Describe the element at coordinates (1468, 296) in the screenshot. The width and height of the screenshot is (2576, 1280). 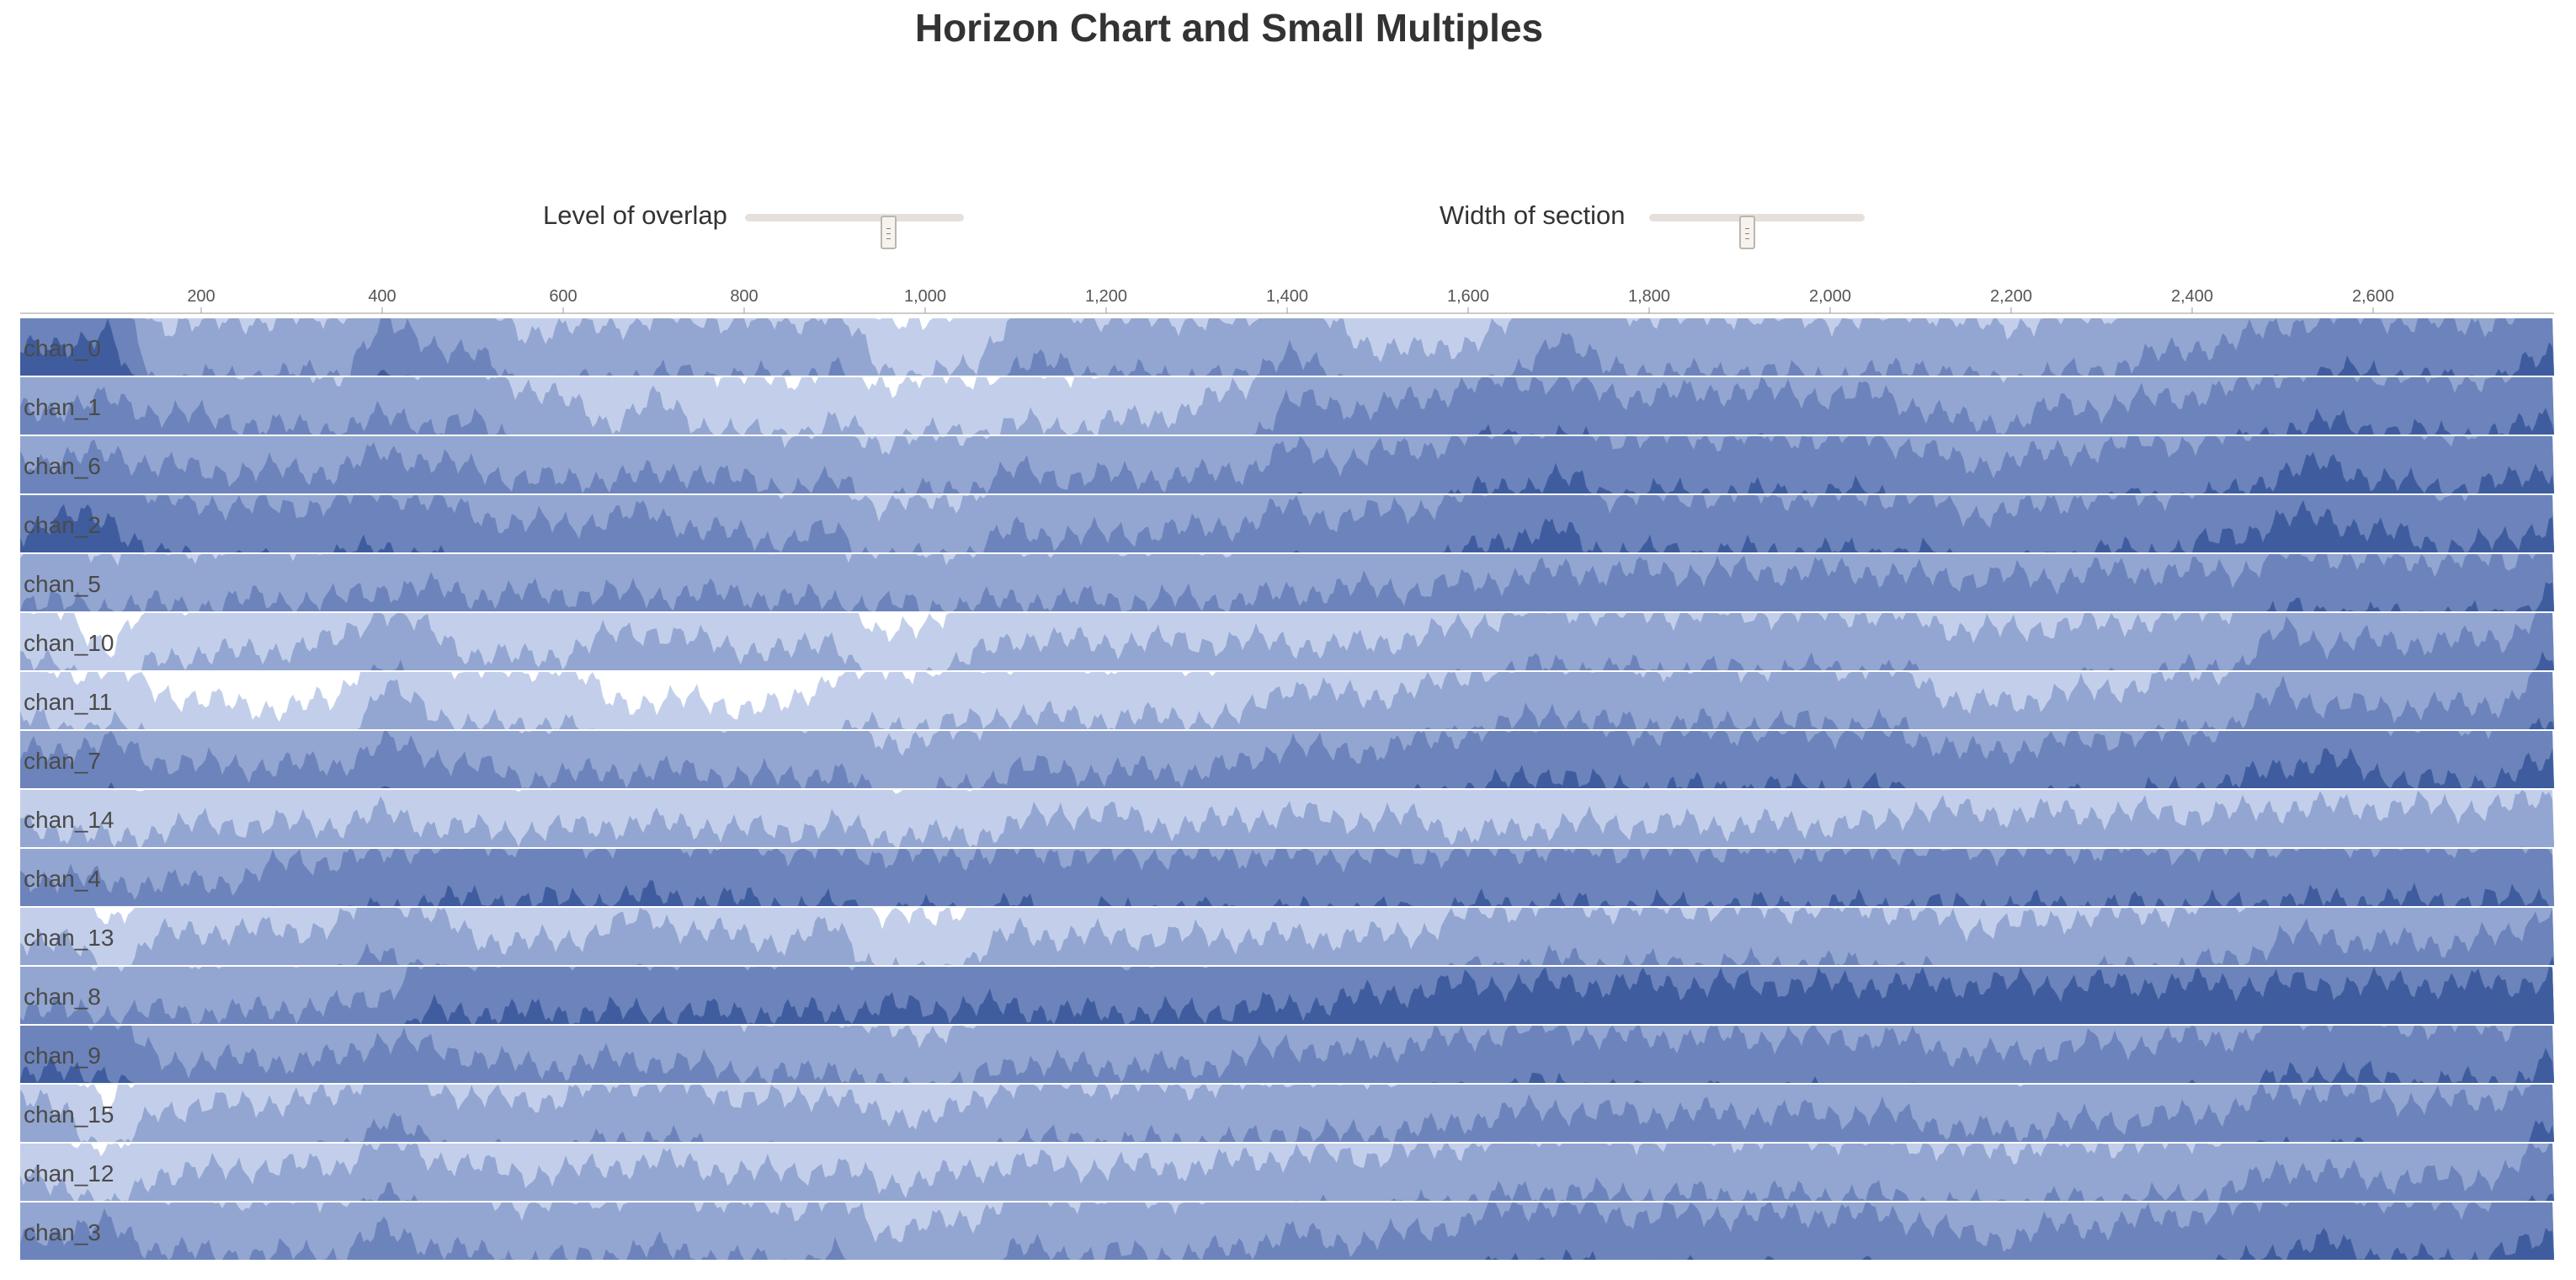
I see `x-tick-label: 1,600` at that location.